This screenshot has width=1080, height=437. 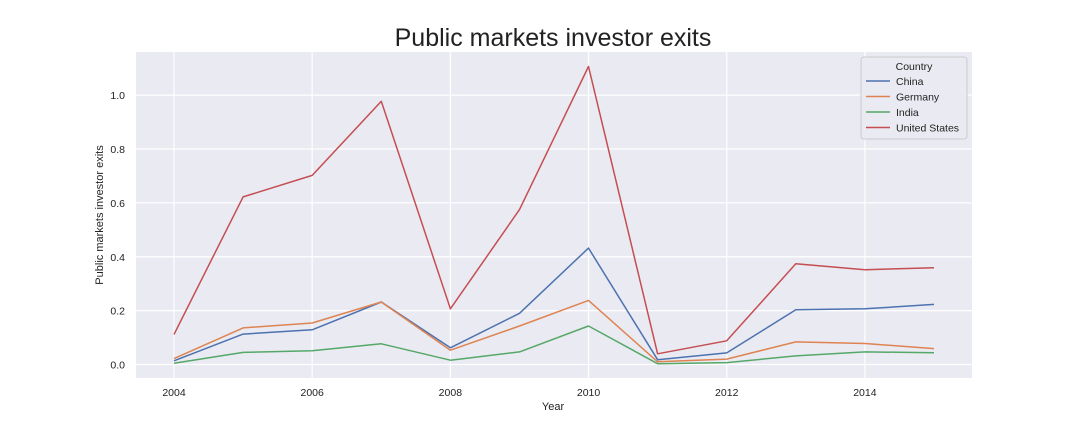 What do you see at coordinates (117, 258) in the screenshot?
I see `y-tick-label: 0.4` at bounding box center [117, 258].